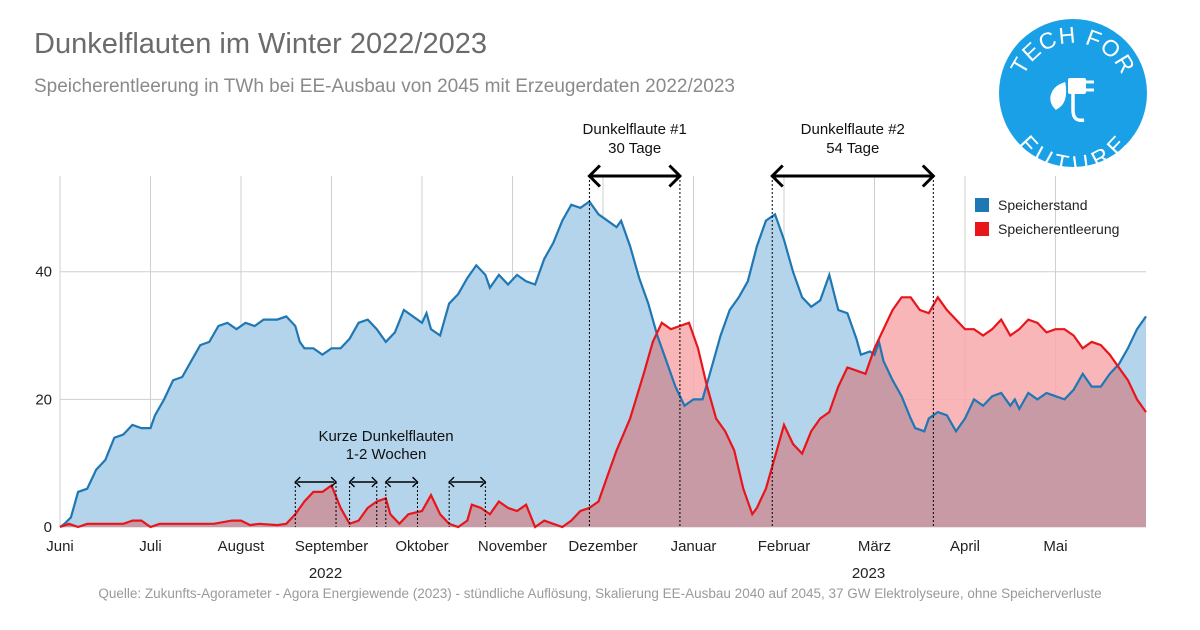  What do you see at coordinates (784, 546) in the screenshot?
I see `x-tick-label: Februar` at bounding box center [784, 546].